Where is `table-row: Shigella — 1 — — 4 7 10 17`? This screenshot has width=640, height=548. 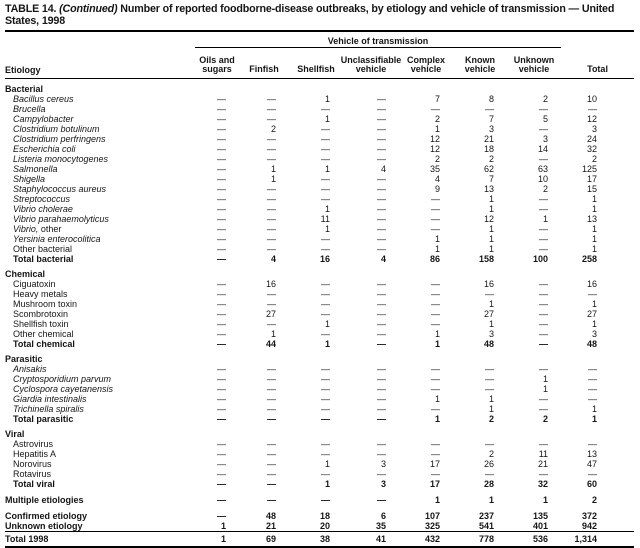 table-row: Shigella — 1 — — 4 7 10 17 is located at coordinates (319, 179).